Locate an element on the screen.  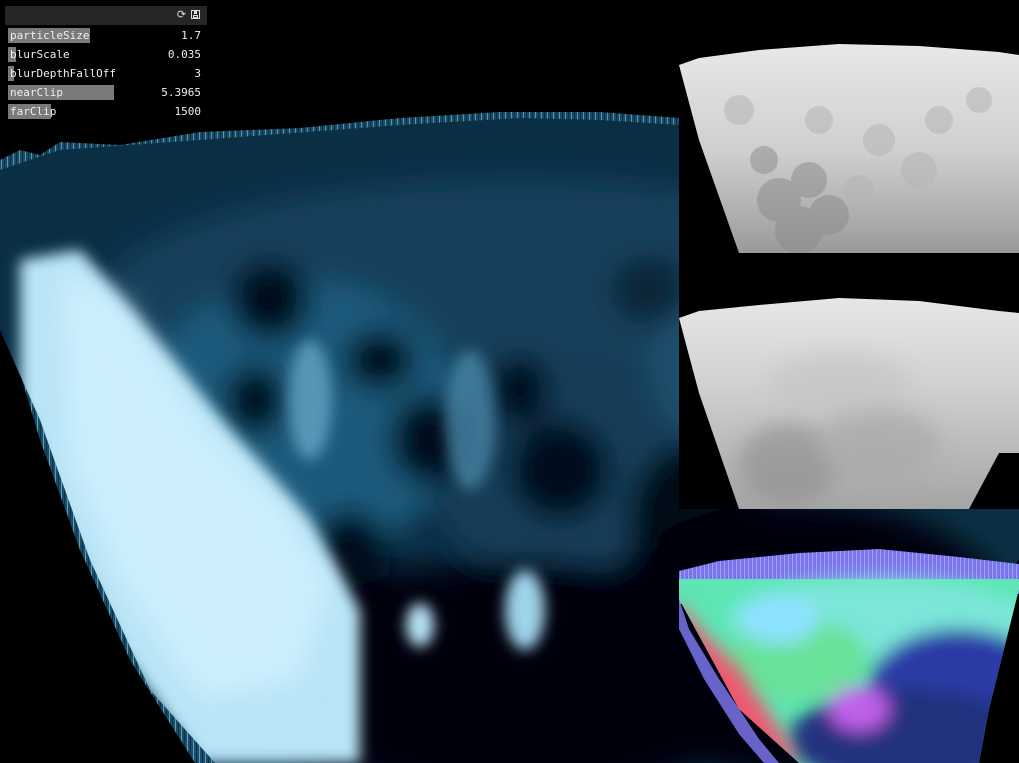
slider-blur-depth-falloff: blurDepthFallOff 3 is located at coordinates (106, 73).